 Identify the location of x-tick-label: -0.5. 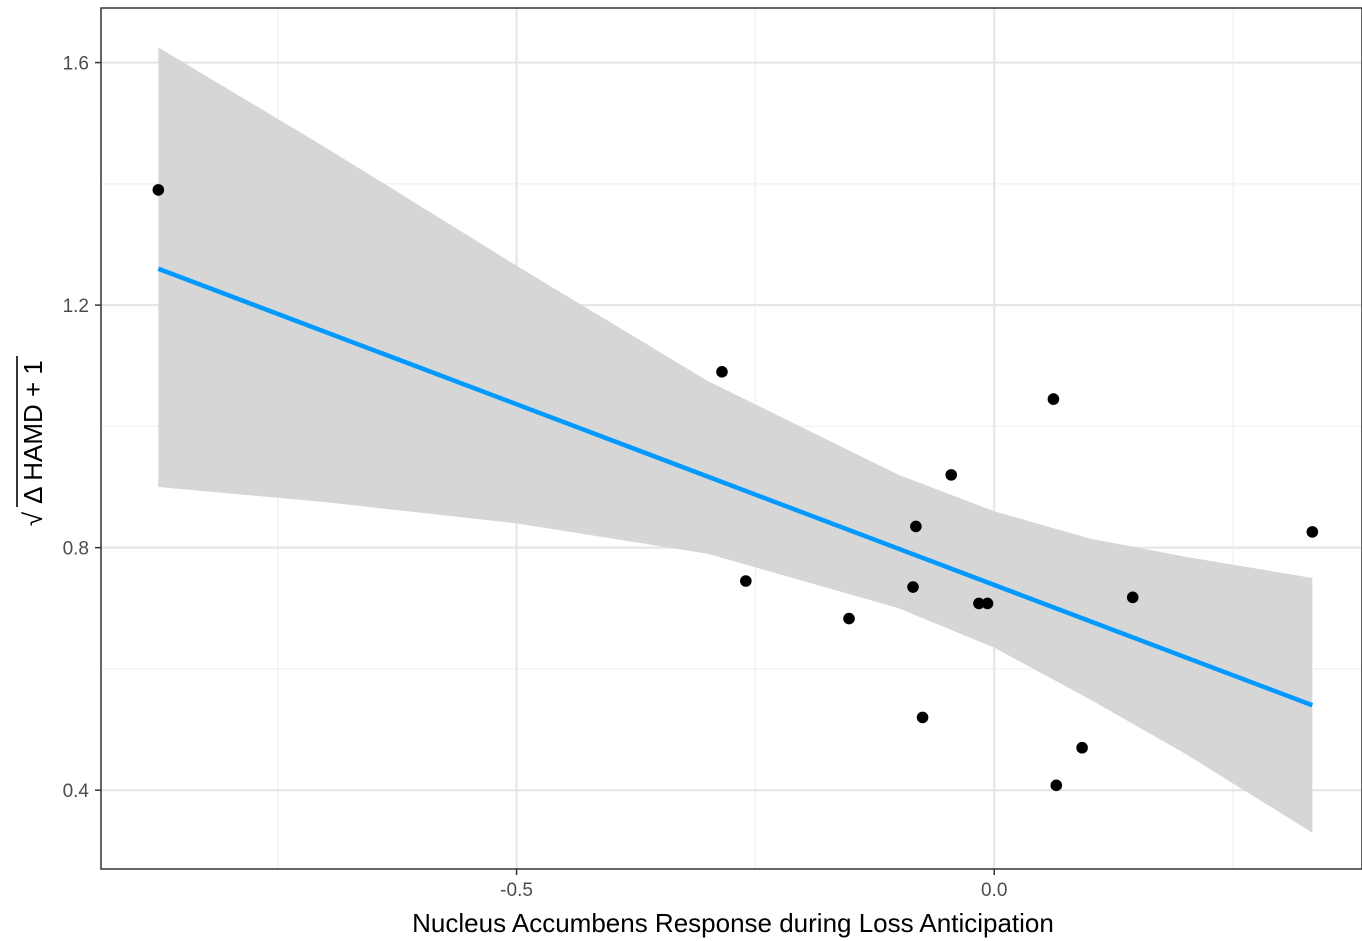
(516, 890).